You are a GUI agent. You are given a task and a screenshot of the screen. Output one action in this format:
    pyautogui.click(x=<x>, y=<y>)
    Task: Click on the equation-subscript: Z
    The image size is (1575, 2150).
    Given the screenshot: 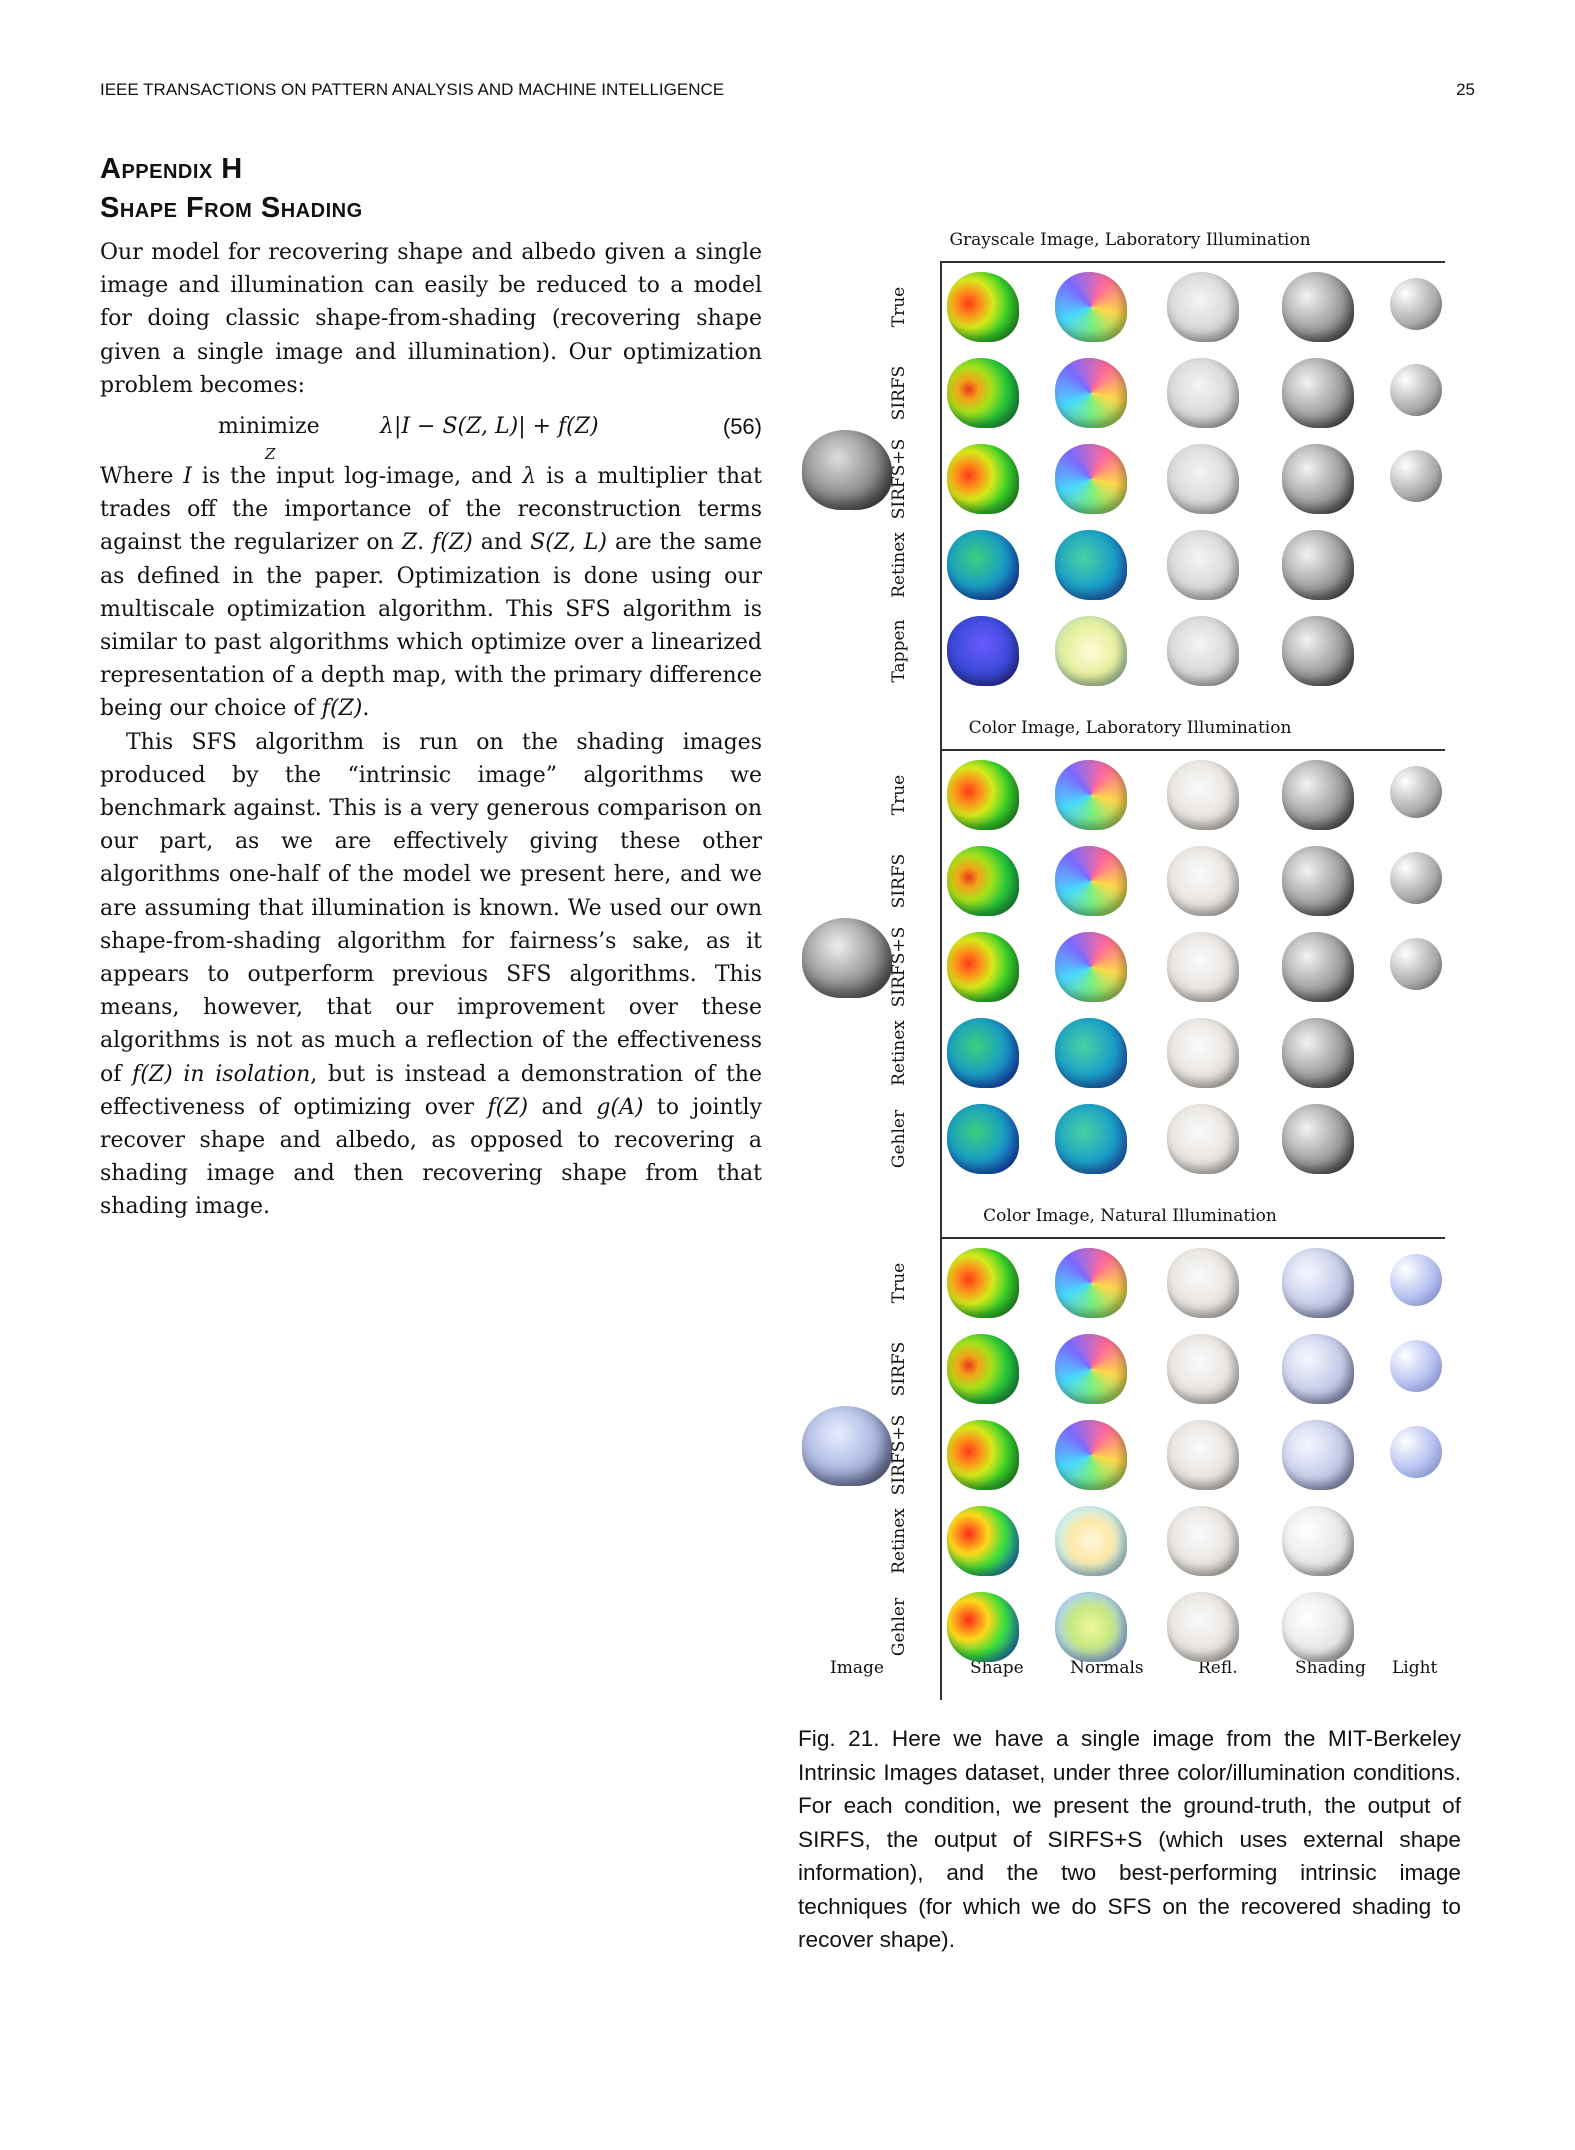 What is the action you would take?
    pyautogui.click(x=270, y=454)
    